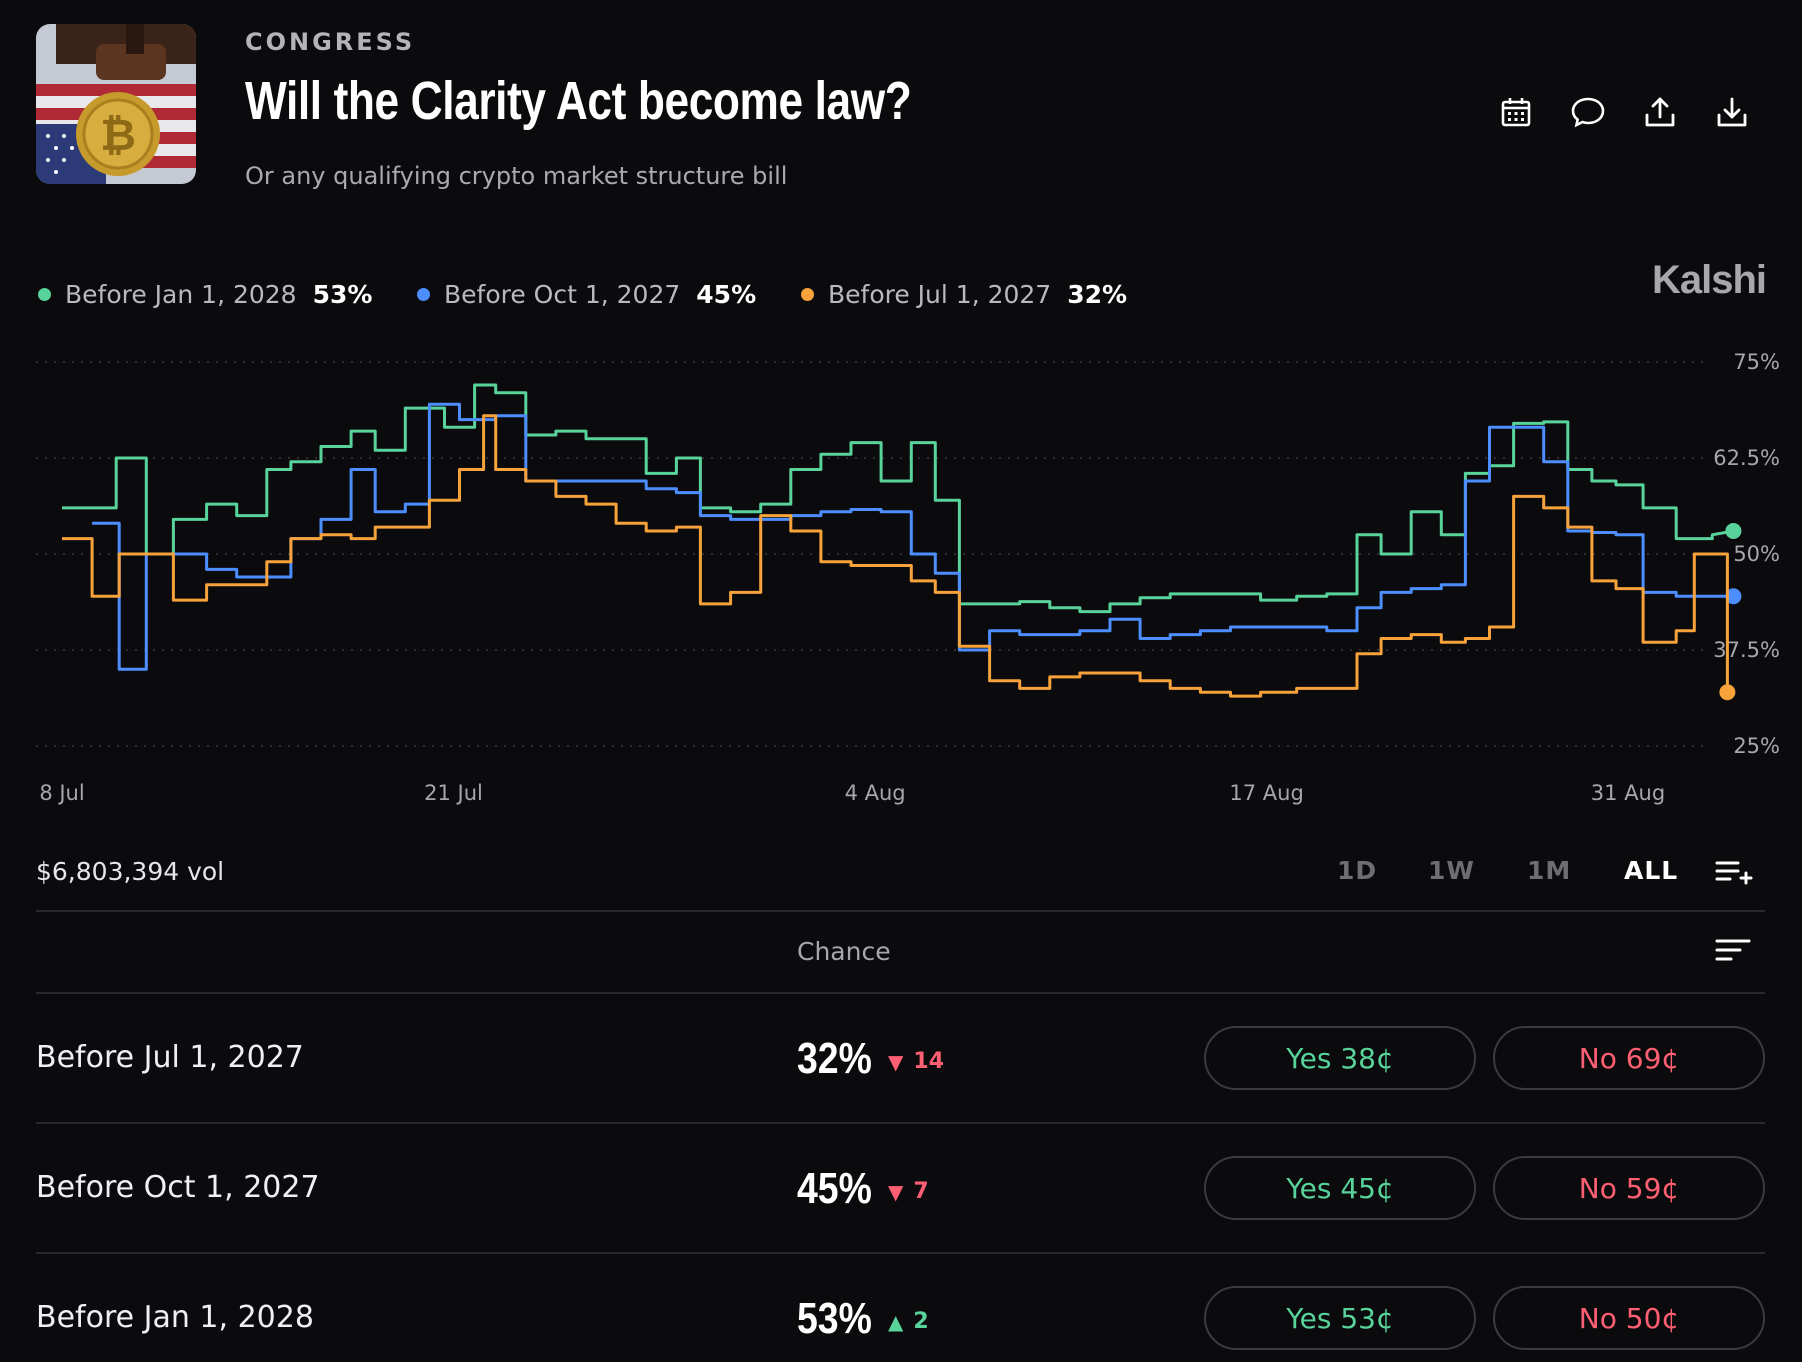 The height and width of the screenshot is (1362, 1802). Describe the element at coordinates (178, 1187) in the screenshot. I see `row-label: Before Oct 1, 2027` at that location.